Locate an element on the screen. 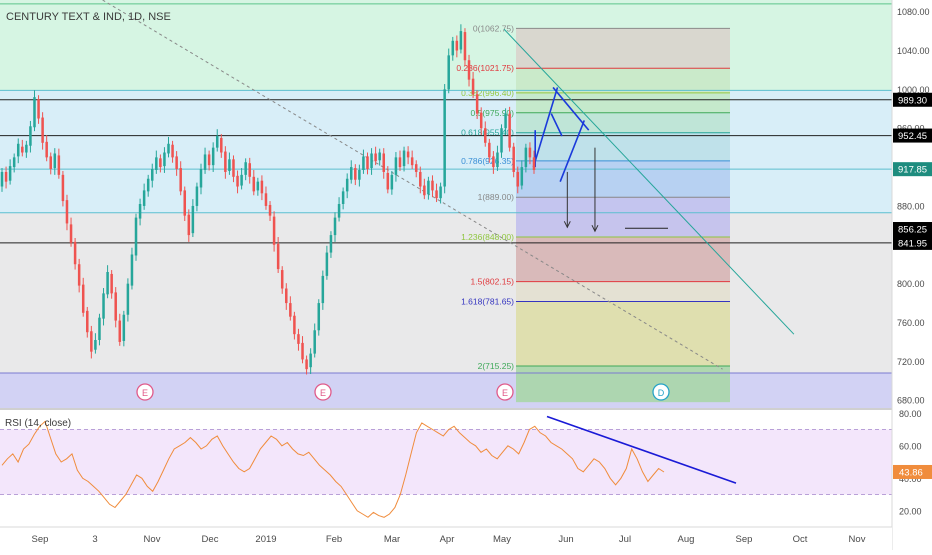 The height and width of the screenshot is (555, 932). event-marker-label: E is located at coordinates (505, 393).